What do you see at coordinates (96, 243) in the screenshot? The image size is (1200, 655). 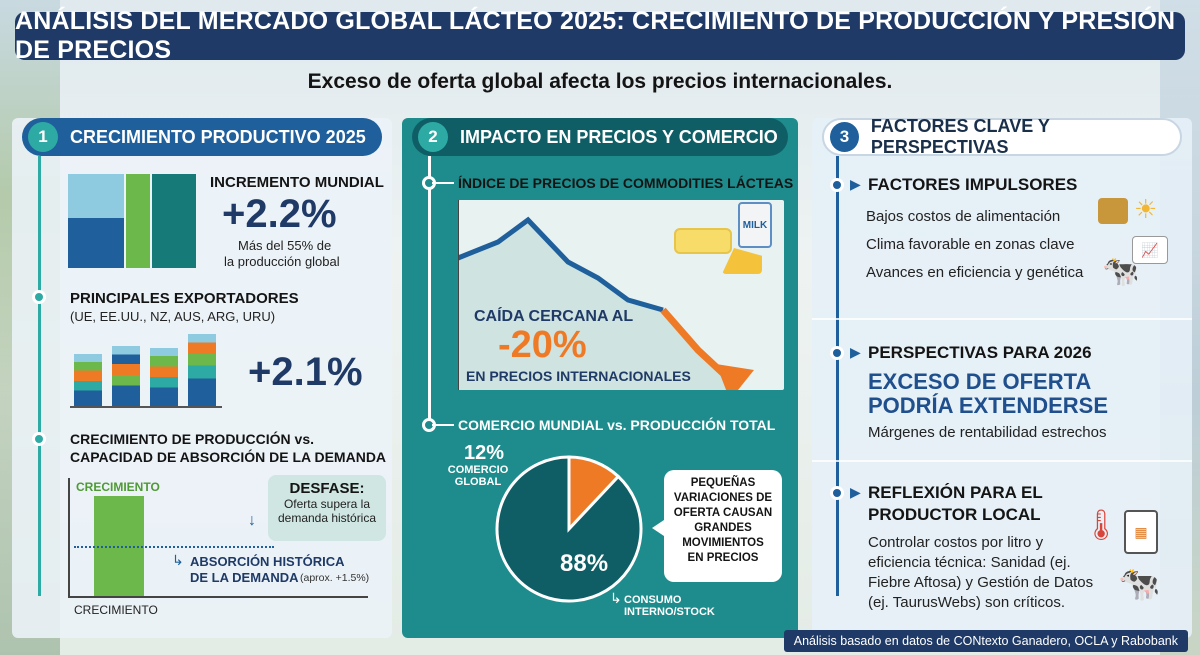 I see `share-block-dark` at bounding box center [96, 243].